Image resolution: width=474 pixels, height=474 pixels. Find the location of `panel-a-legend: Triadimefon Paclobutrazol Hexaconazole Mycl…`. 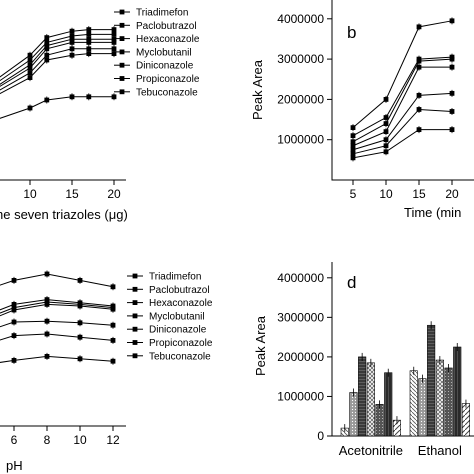

panel-a-legend: Triadimefon Paclobutrazol Hexaconazole Mycl… is located at coordinates (157, 53).